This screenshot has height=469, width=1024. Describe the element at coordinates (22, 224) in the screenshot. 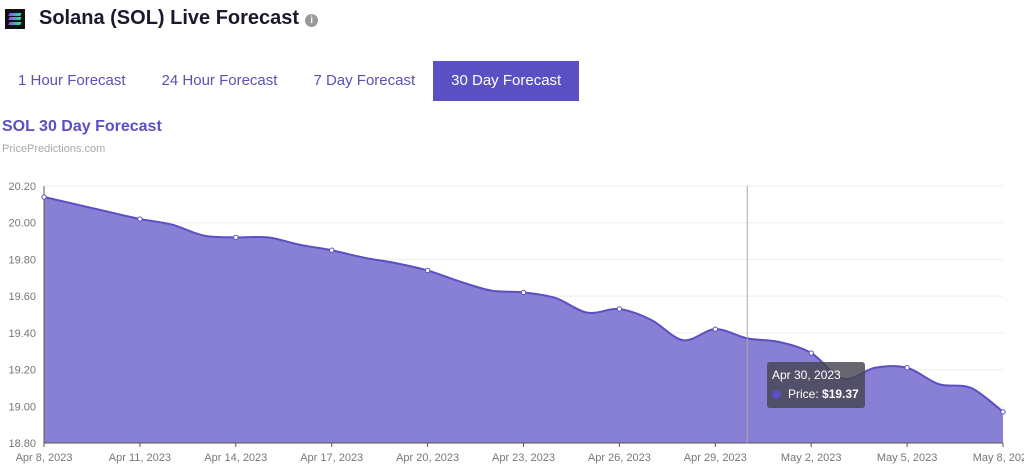

I see `y-tick-label: 20.00` at that location.